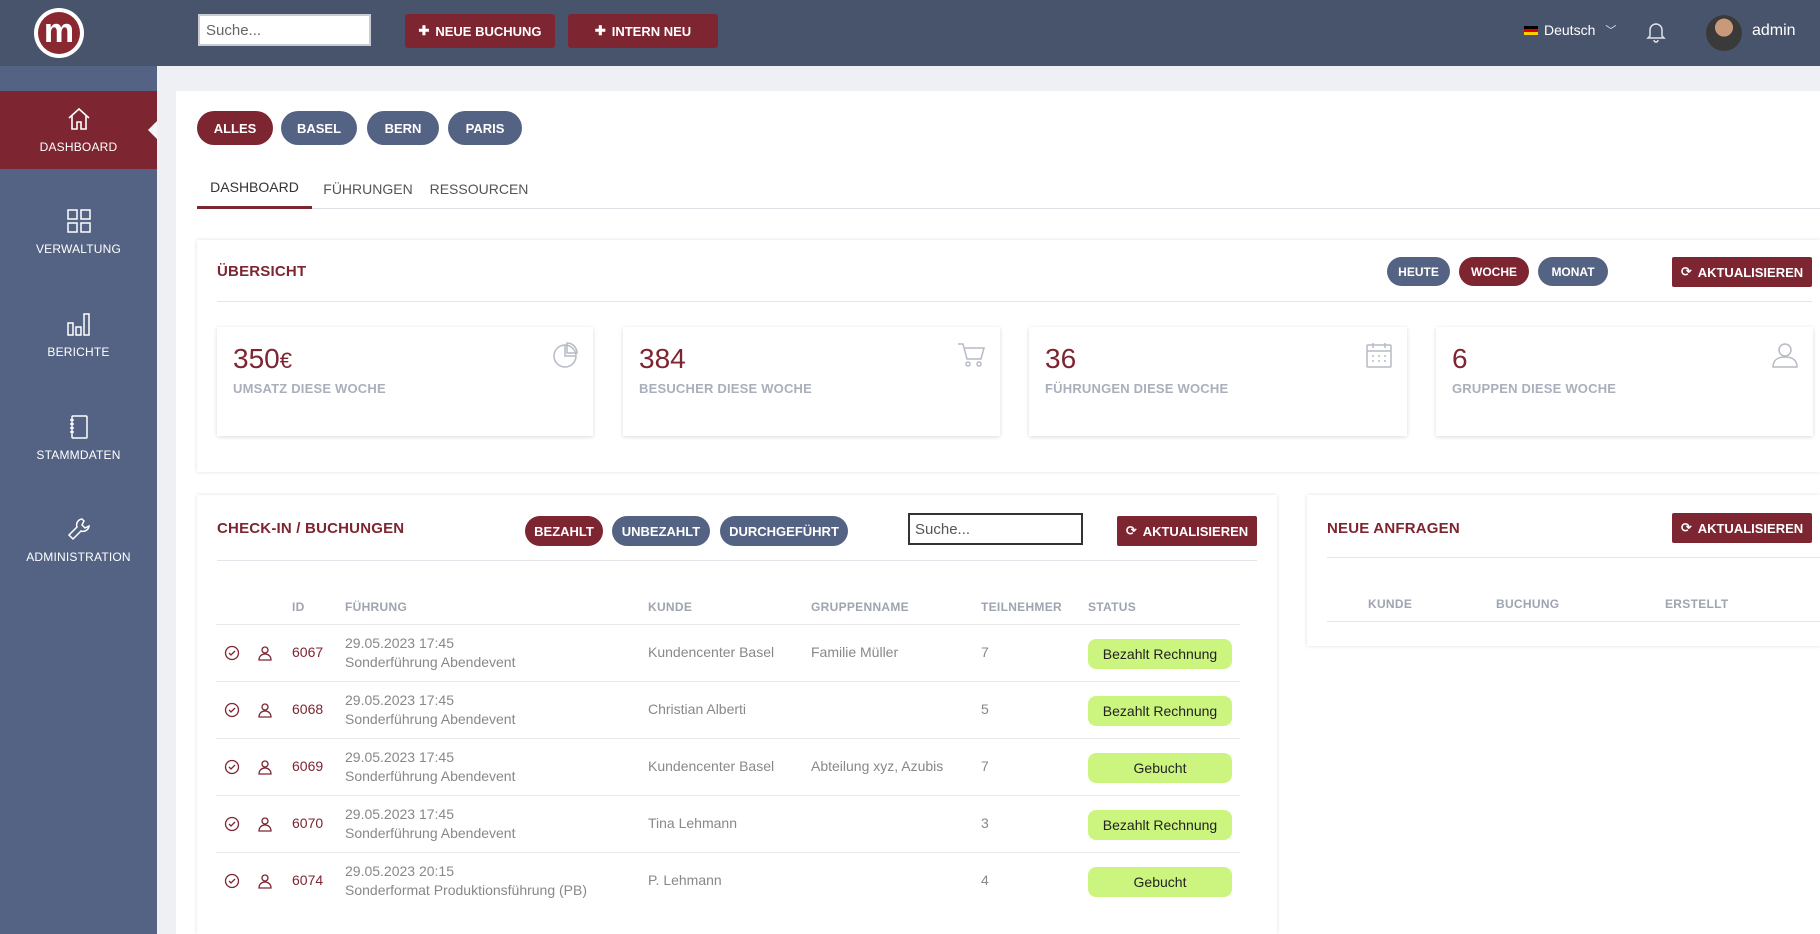 The height and width of the screenshot is (934, 1820). I want to click on sidebar-item-stammdaten: STAMMDATEN, so click(78, 438).